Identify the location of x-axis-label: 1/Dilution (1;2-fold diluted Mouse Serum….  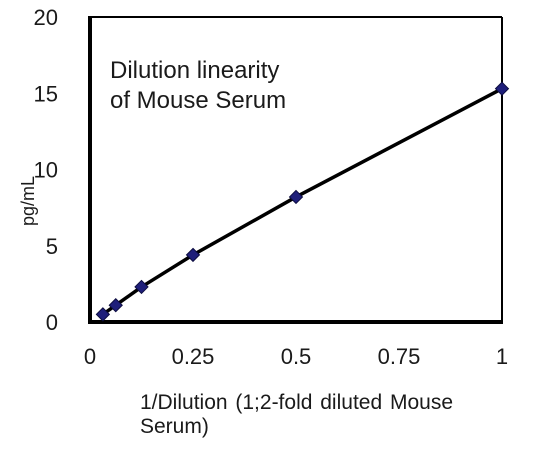
(297, 414).